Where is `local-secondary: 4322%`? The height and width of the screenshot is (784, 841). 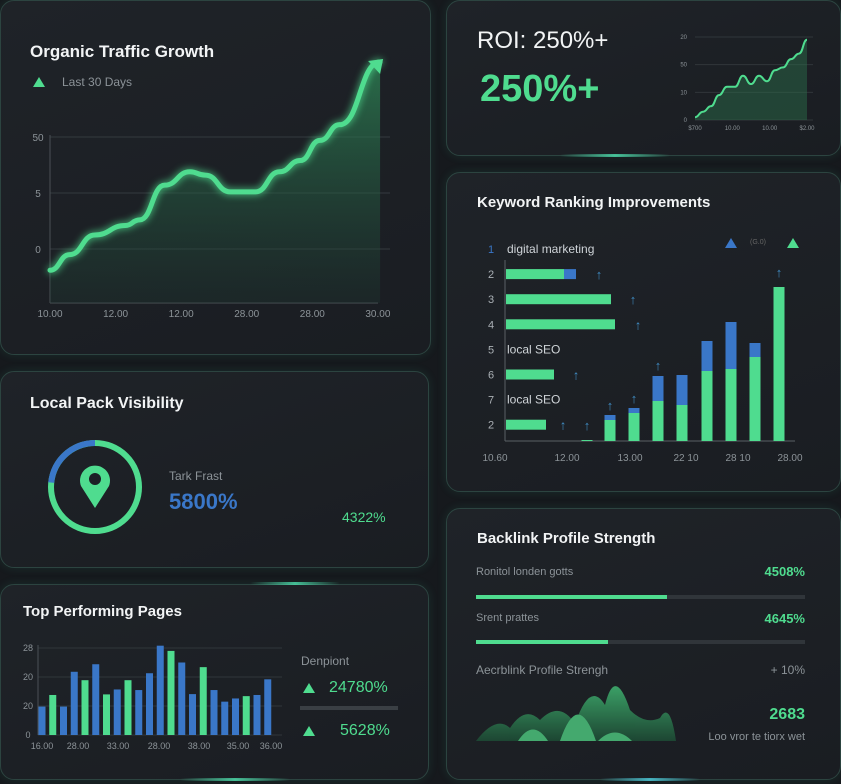
local-secondary: 4322% is located at coordinates (364, 517).